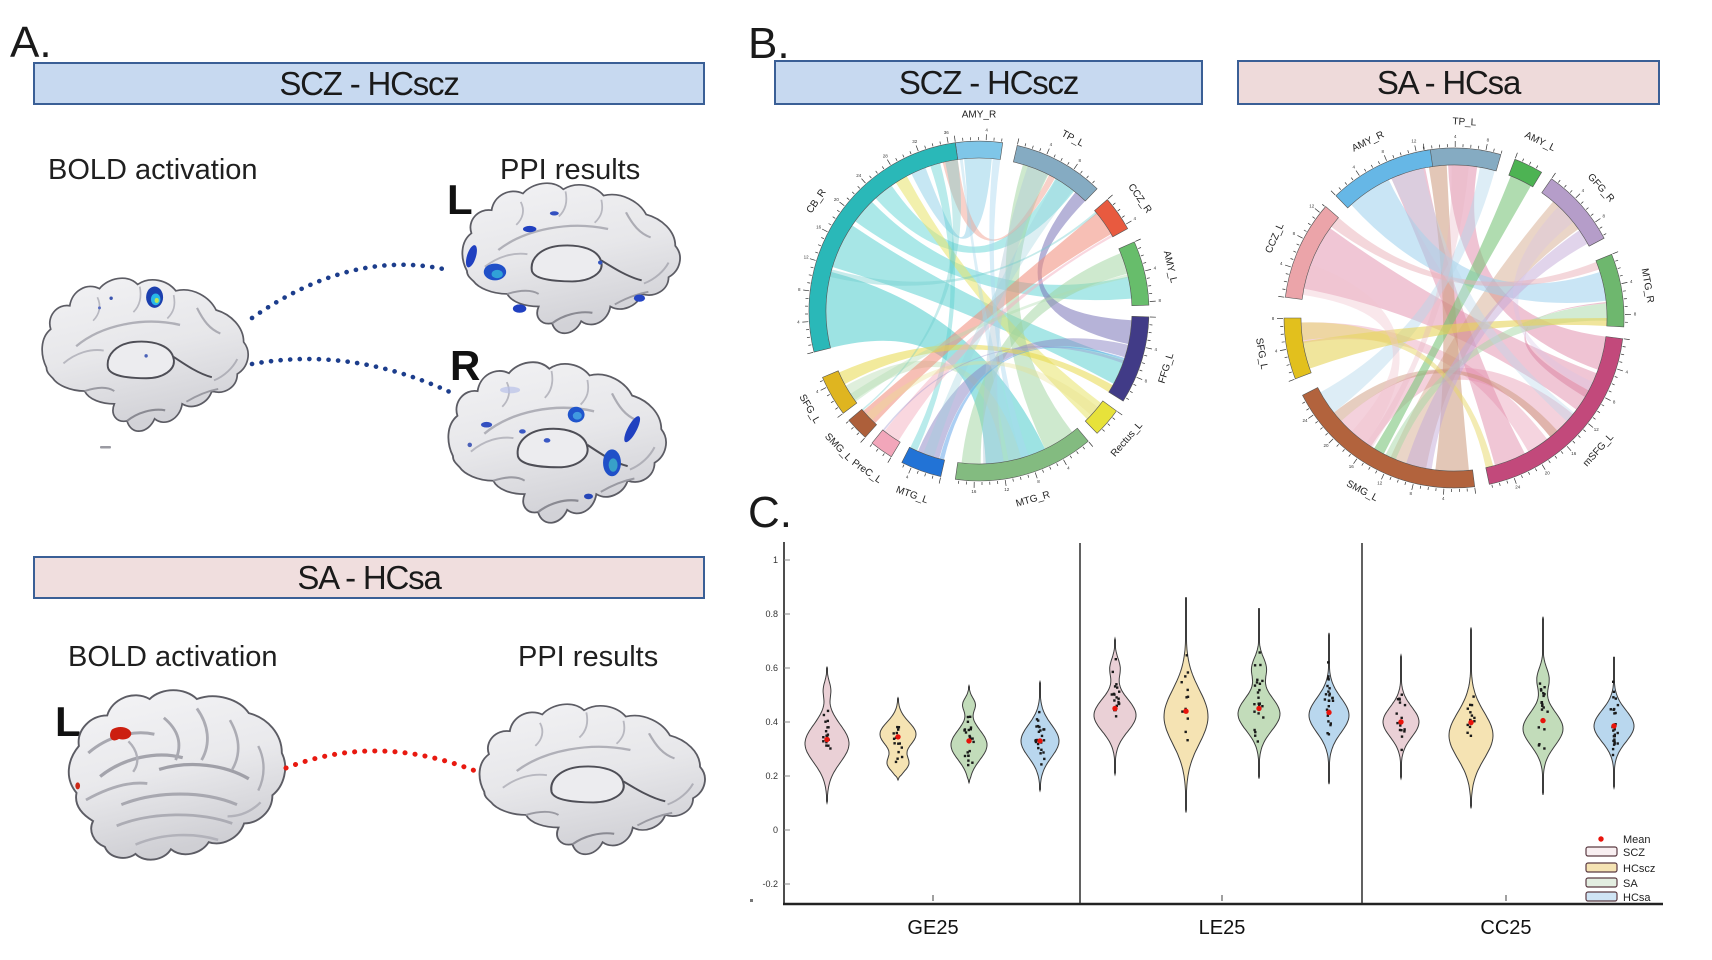 The width and height of the screenshot is (1712, 960). Describe the element at coordinates (1505, 928) in the screenshot. I see `svg-text: CC25` at that location.